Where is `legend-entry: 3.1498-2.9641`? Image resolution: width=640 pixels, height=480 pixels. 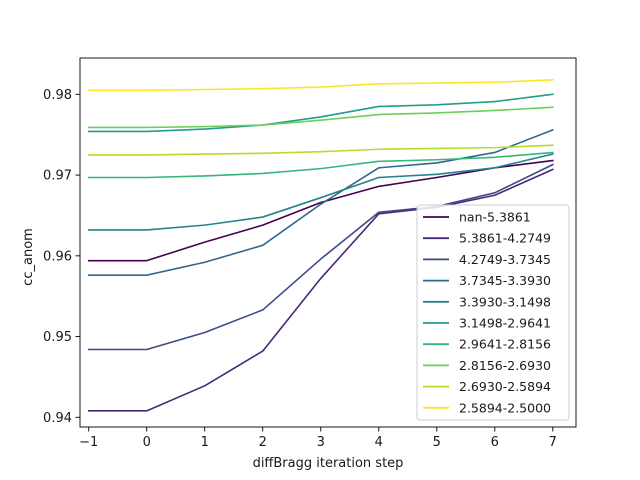
legend-entry: 3.1498-2.9641 is located at coordinates (487, 323).